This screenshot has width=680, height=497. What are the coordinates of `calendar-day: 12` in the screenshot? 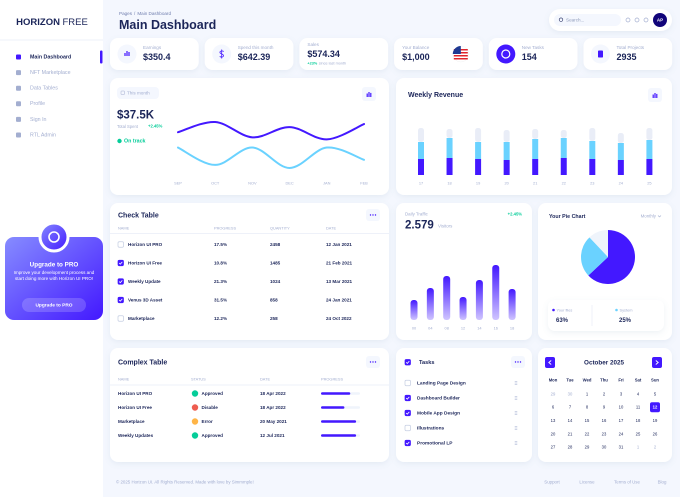 It's located at (655, 407).